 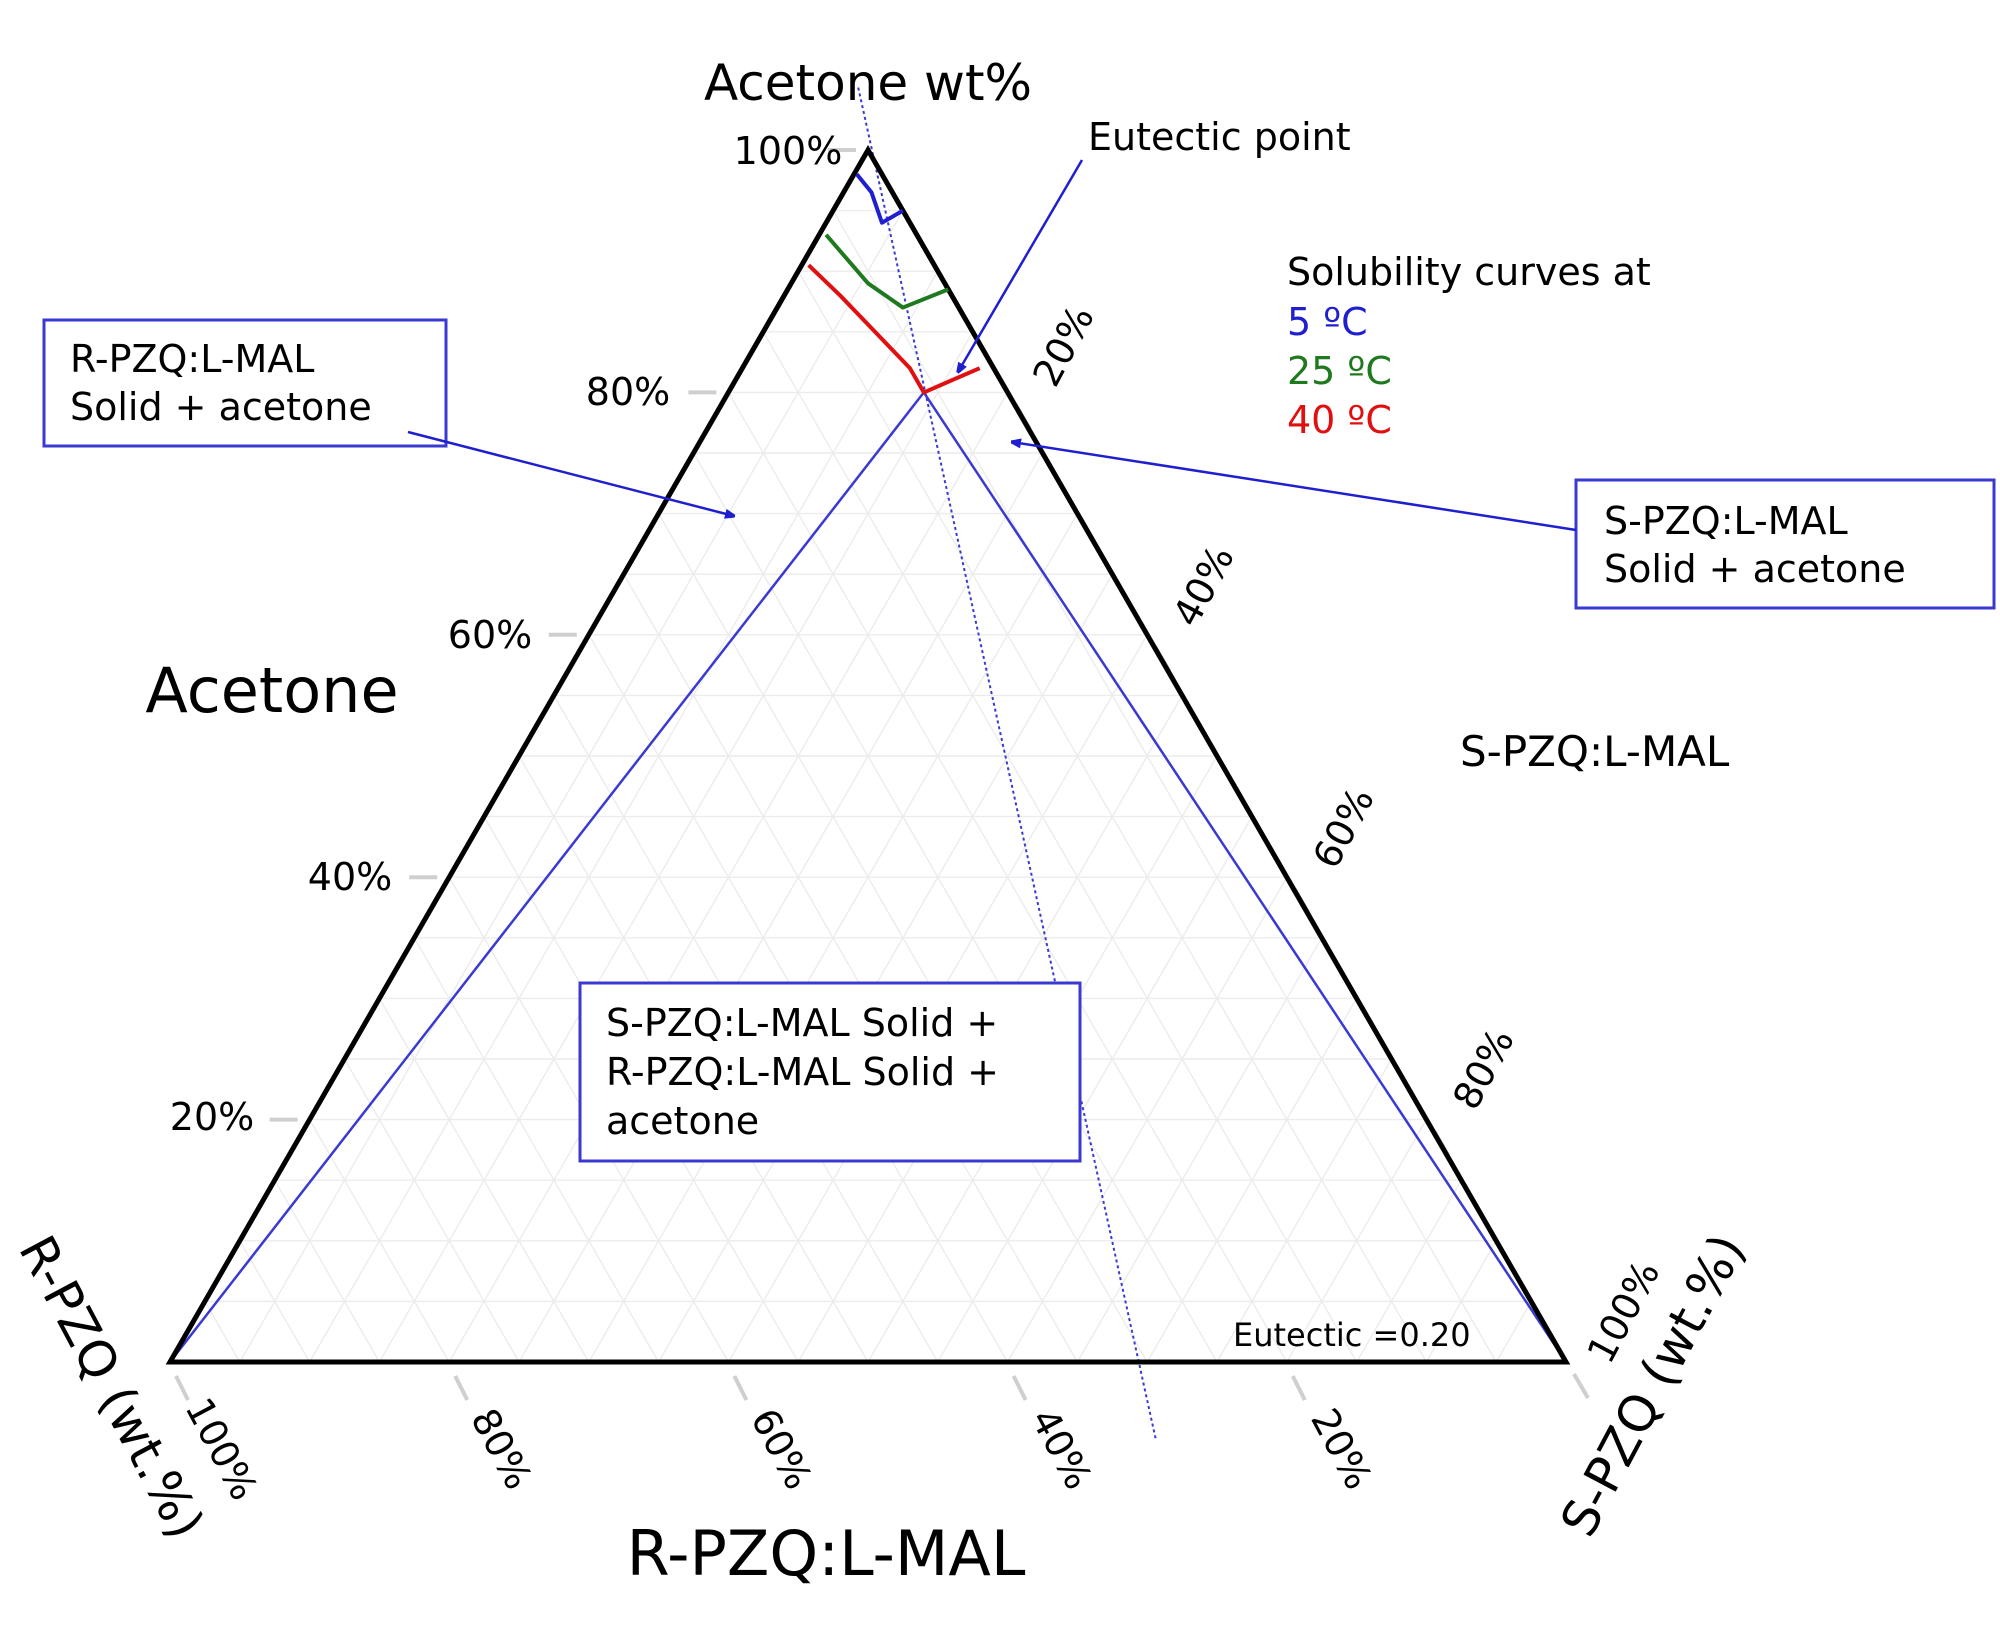 I want to click on legend-item-5c: 5 ºC, so click(x=1327, y=322).